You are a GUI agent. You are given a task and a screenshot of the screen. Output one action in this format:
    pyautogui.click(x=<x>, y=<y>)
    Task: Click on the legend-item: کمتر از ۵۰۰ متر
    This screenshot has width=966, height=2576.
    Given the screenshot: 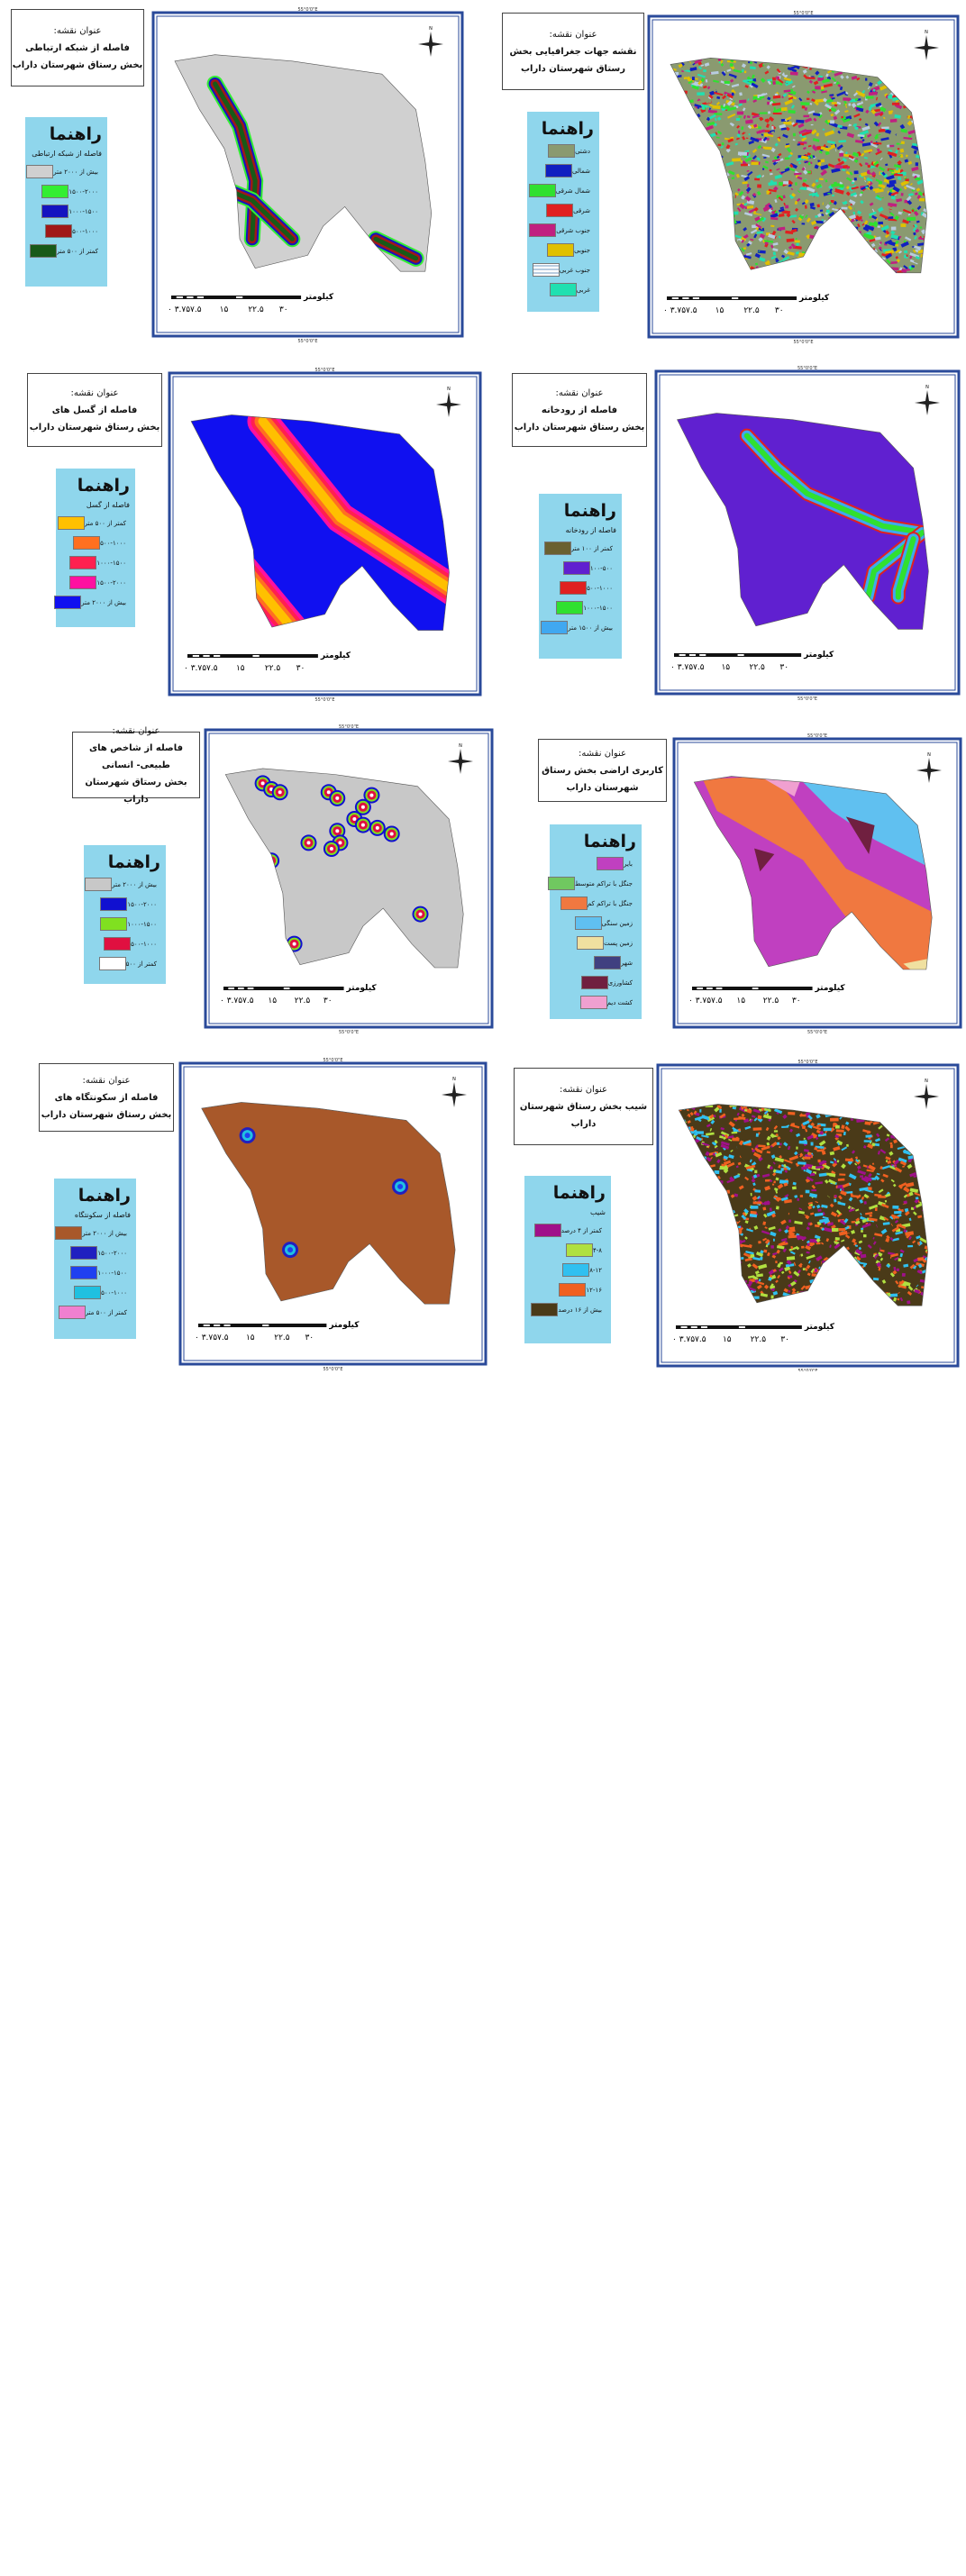 What is the action you would take?
    pyautogui.click(x=66, y=251)
    